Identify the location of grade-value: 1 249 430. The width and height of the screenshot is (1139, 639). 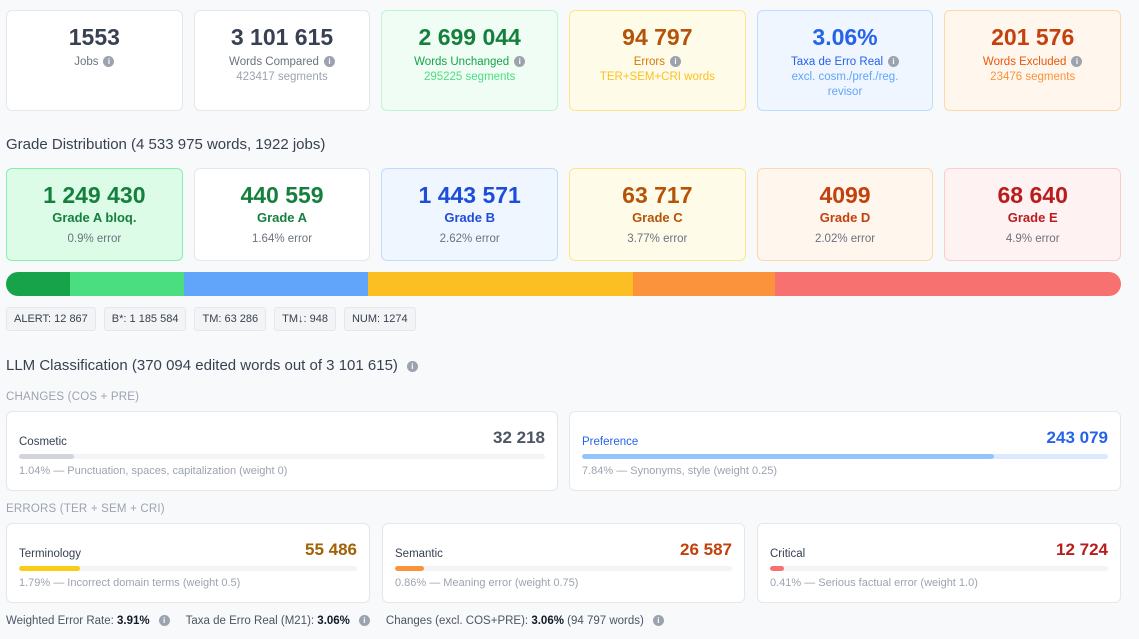
(94, 195).